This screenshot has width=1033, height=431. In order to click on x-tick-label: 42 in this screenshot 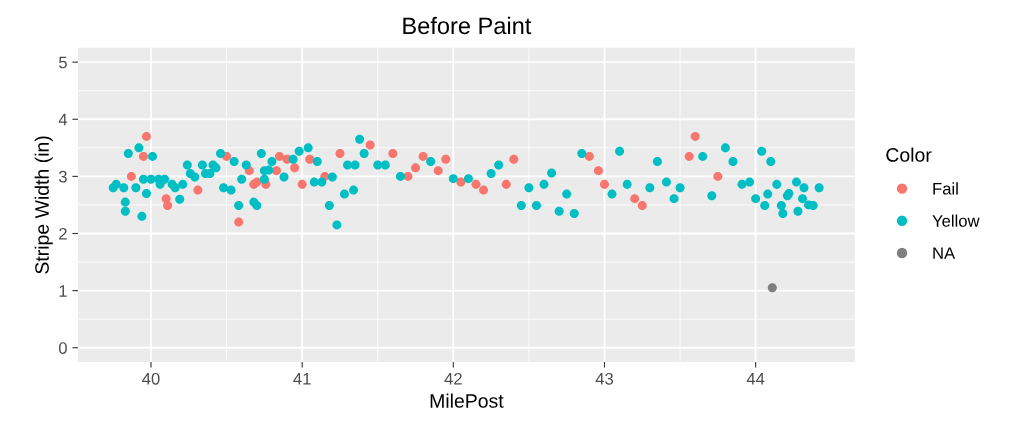, I will do `click(453, 378)`.